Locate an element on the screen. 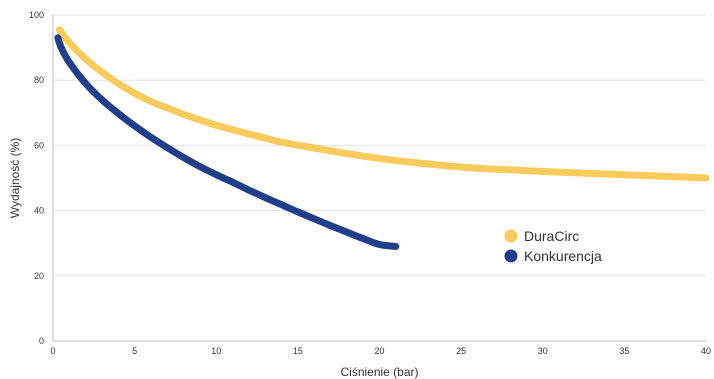 The image size is (714, 379). x-tick-label: 30 is located at coordinates (543, 351).